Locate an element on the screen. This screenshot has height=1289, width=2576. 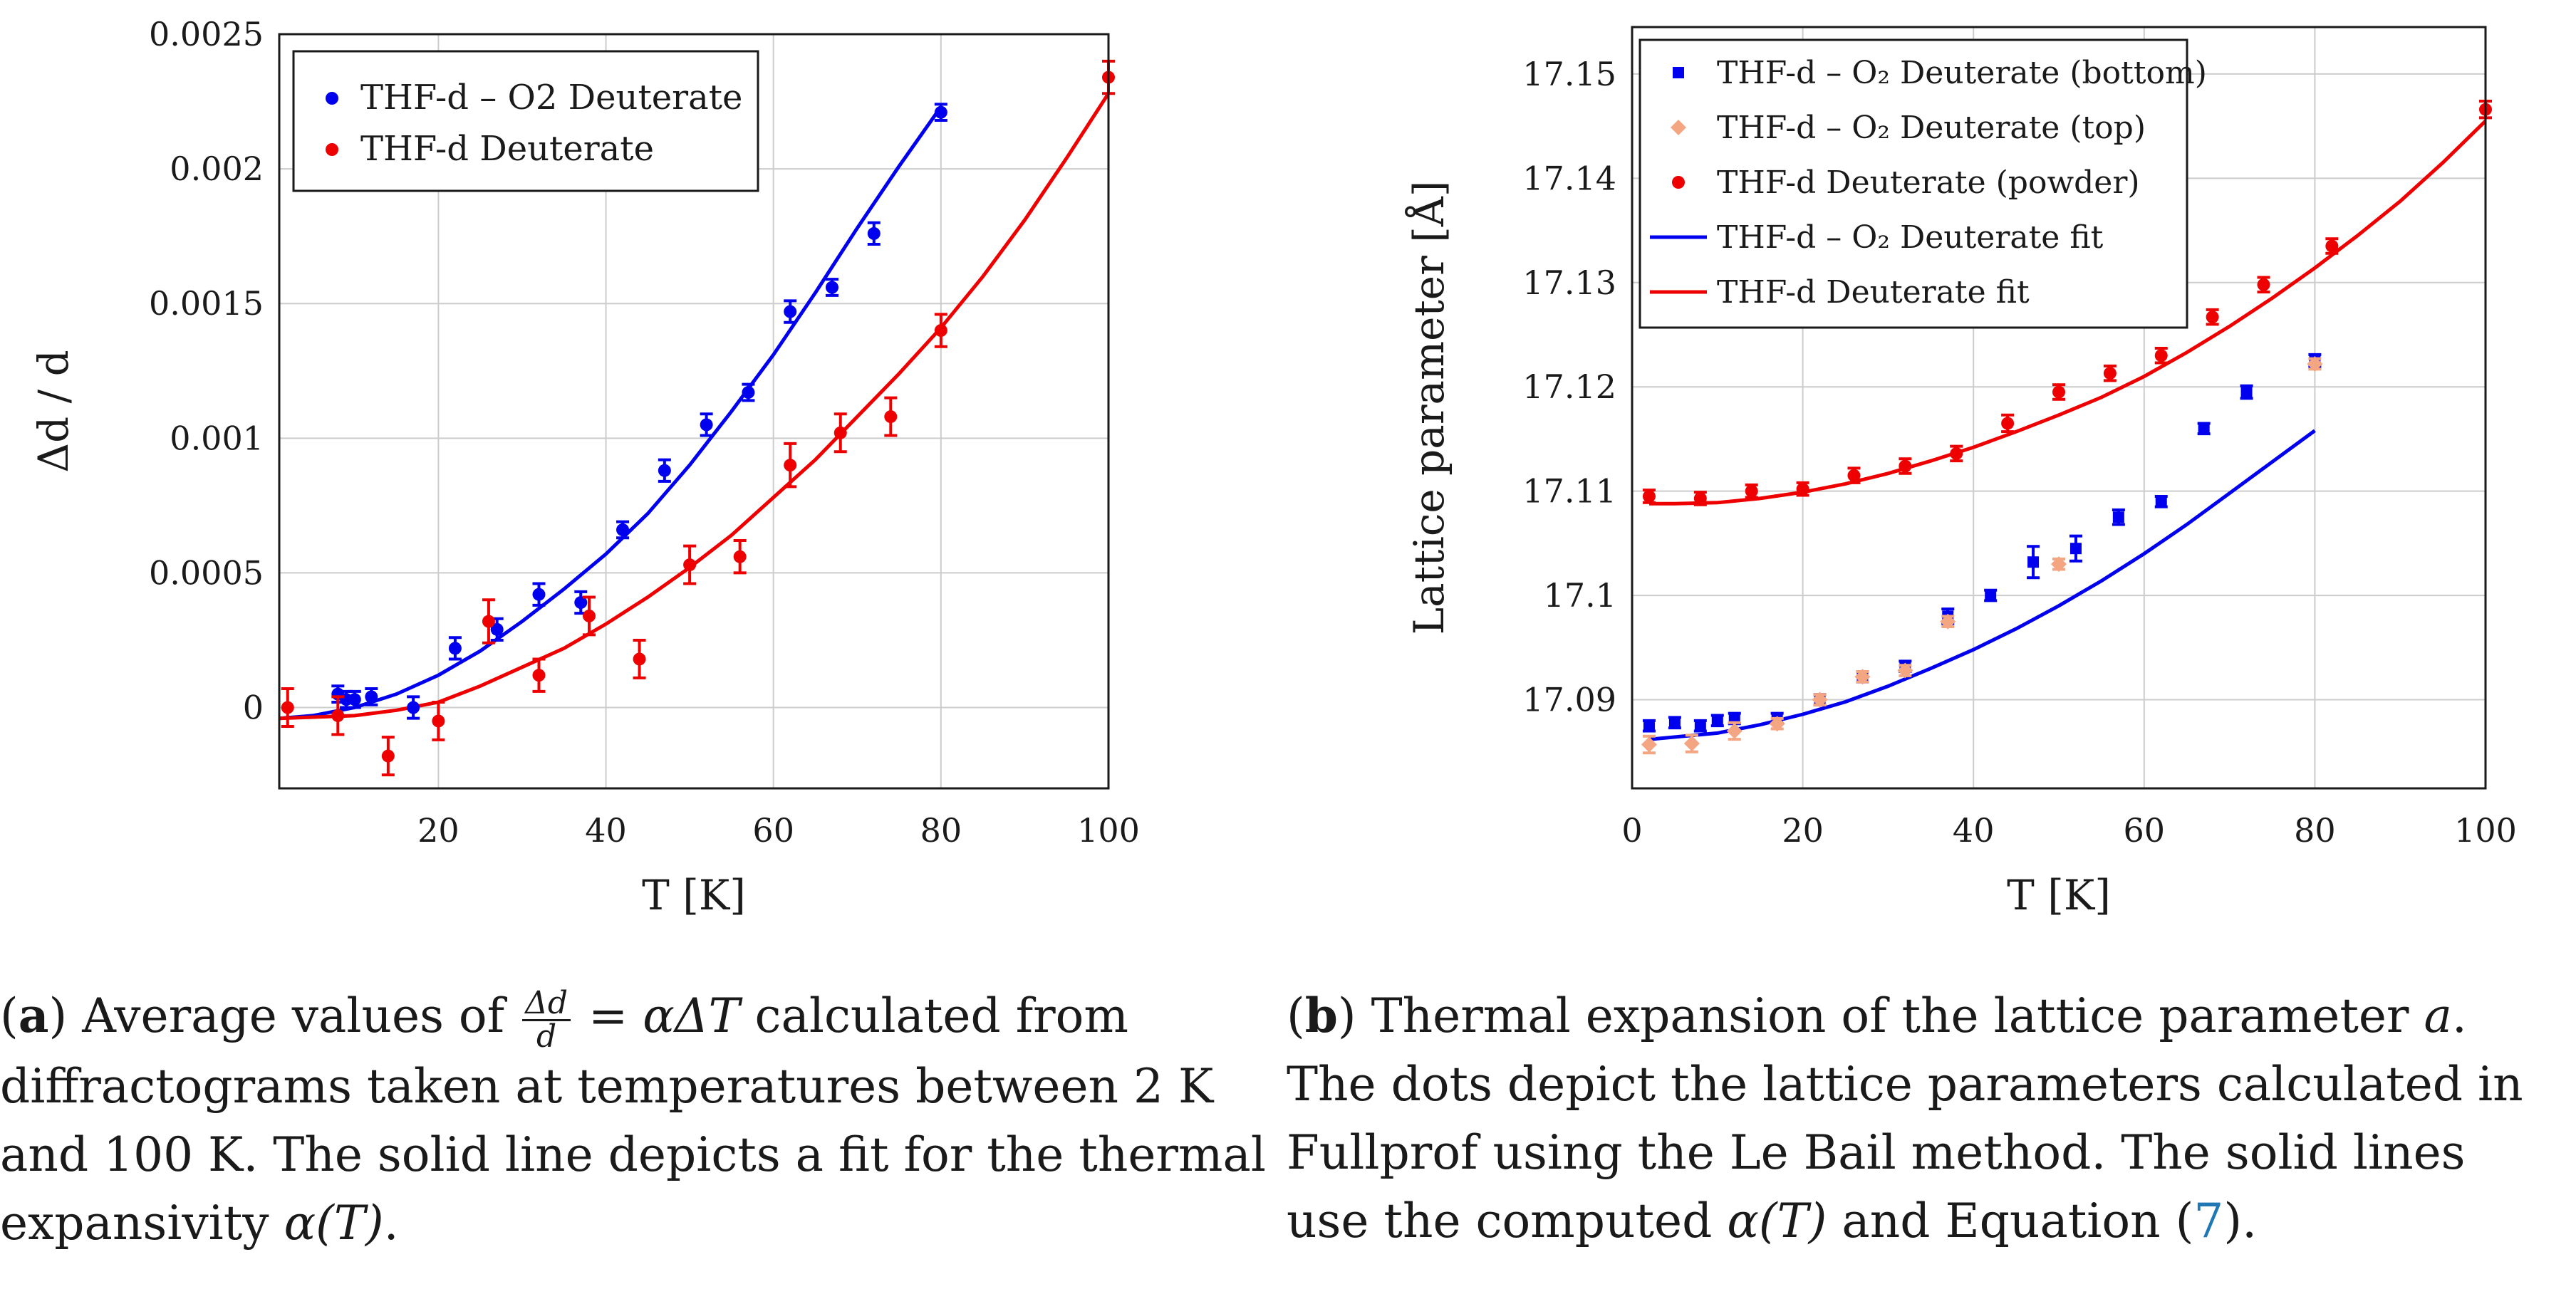
legend-label: THF-d – O₂ Deuterate (top) is located at coordinates (1931, 128).